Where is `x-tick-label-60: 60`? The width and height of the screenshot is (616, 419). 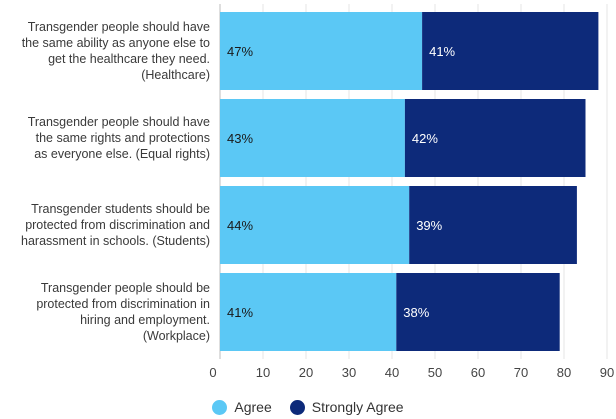 x-tick-label-60: 60 is located at coordinates (478, 372).